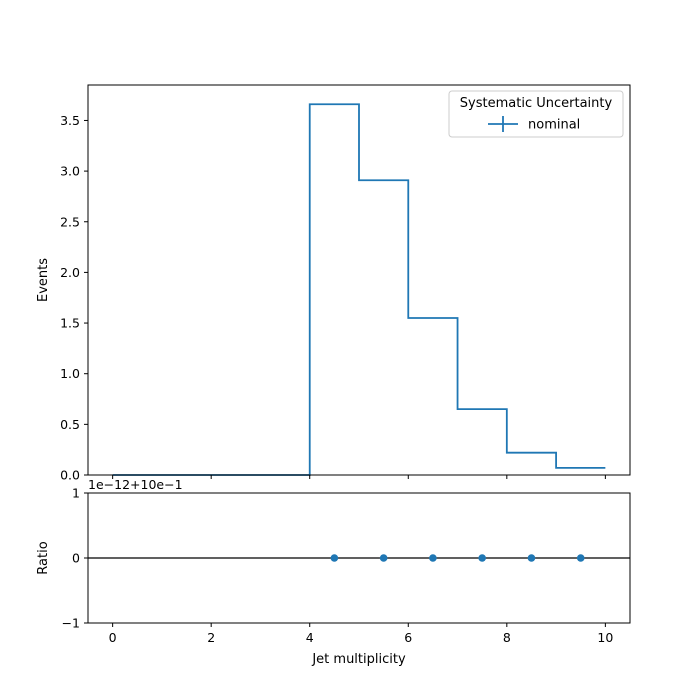  Describe the element at coordinates (408, 637) in the screenshot. I see `x-tick-label: 6` at that location.